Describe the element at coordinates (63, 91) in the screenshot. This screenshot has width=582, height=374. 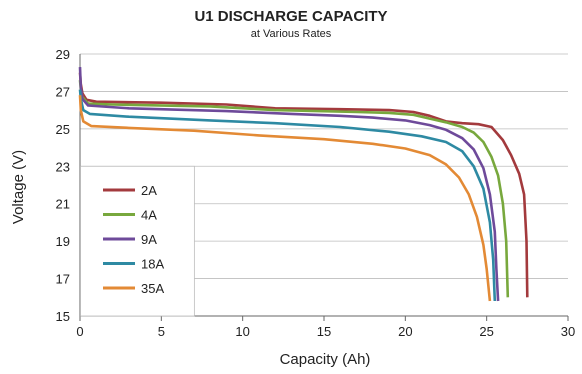
I see `y-tick-label: 27` at that location.